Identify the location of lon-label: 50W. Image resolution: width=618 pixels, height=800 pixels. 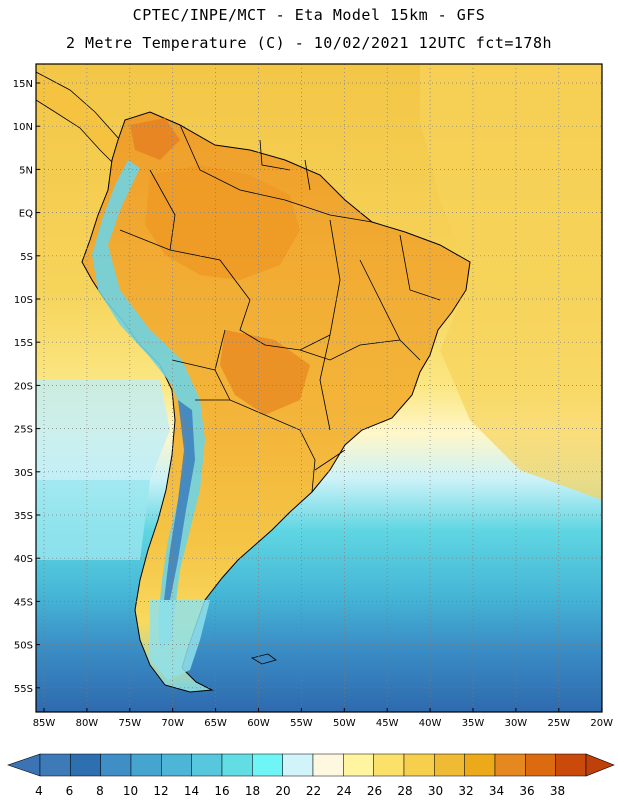
(344, 723).